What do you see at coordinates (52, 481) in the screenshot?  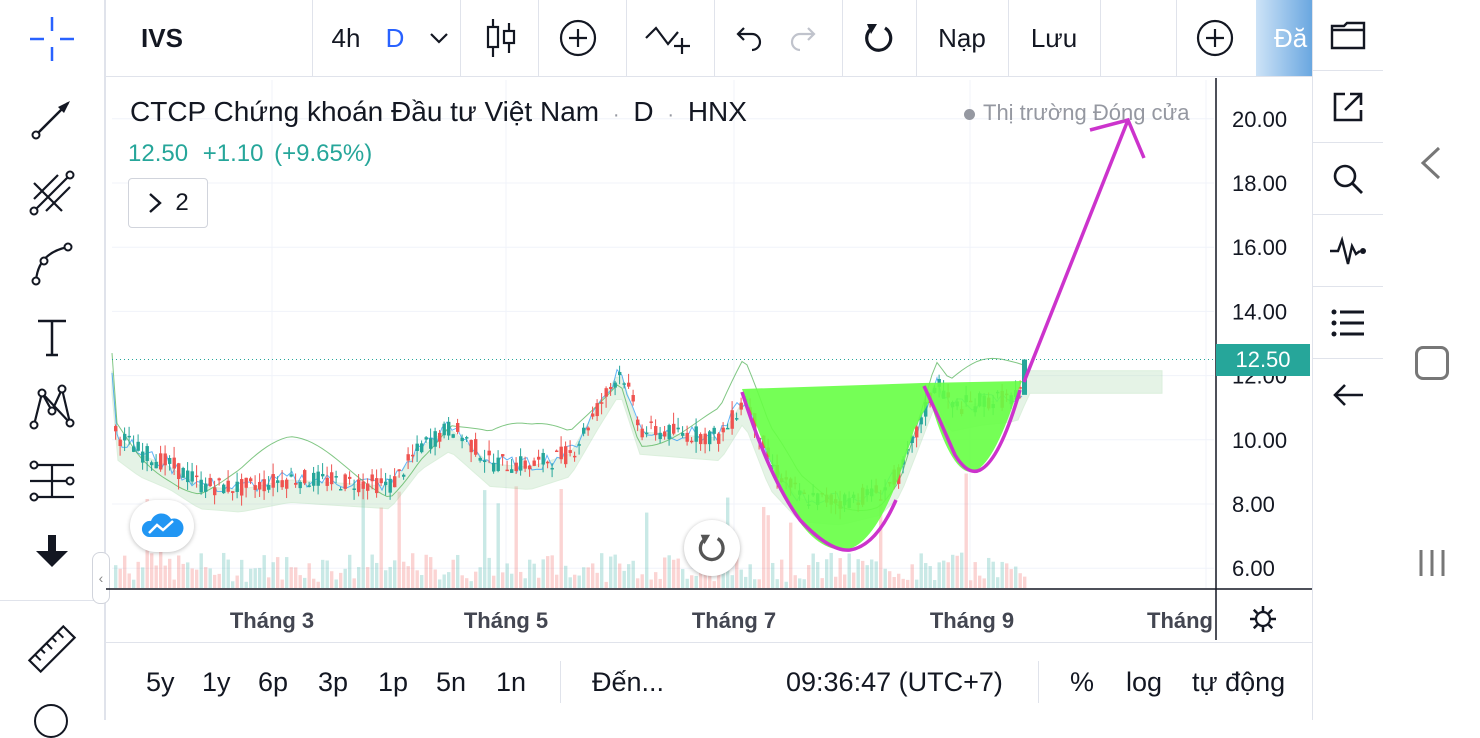 I see `long-position-icon` at bounding box center [52, 481].